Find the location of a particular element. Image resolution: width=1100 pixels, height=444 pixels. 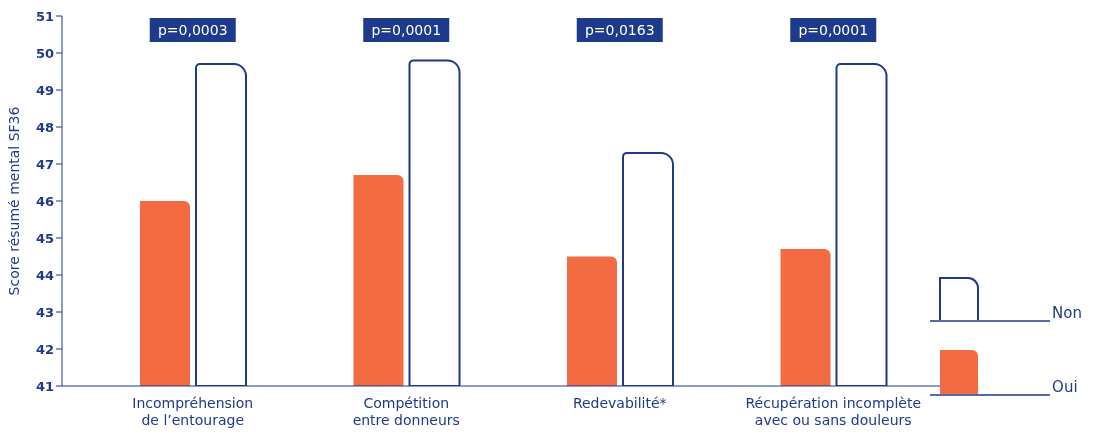

y-axis-title: Score résumé mental SF36 is located at coordinates (13, 201).